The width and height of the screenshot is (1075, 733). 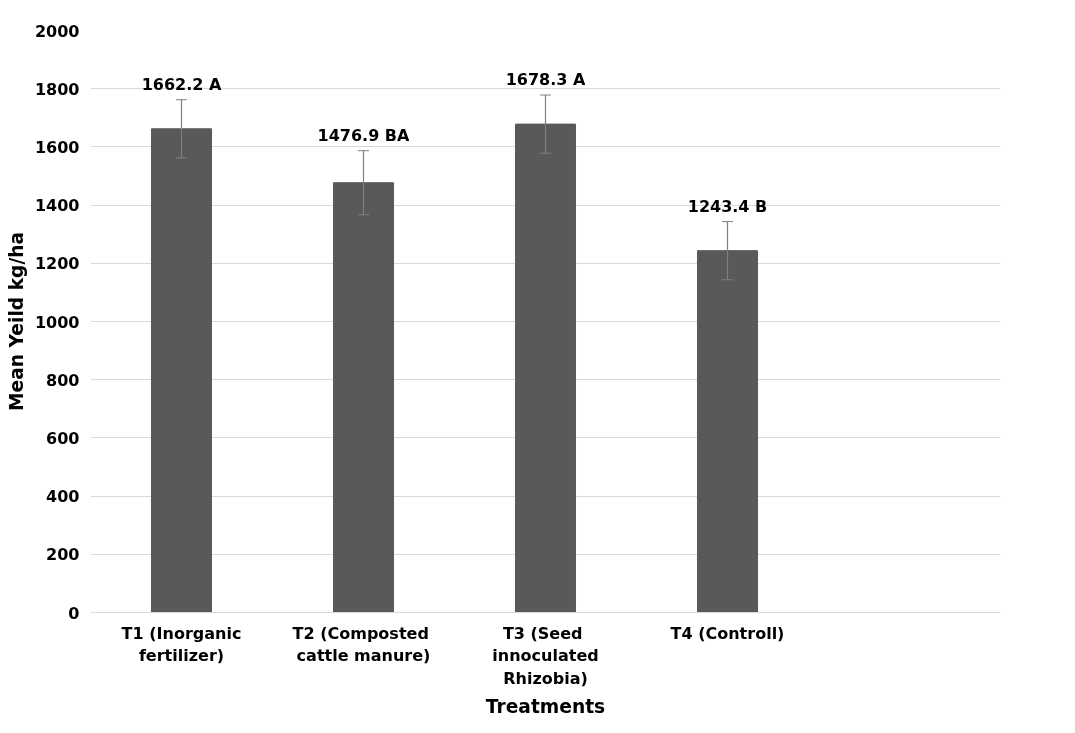 I want to click on y-tick-label: 1800, so click(x=57, y=89).